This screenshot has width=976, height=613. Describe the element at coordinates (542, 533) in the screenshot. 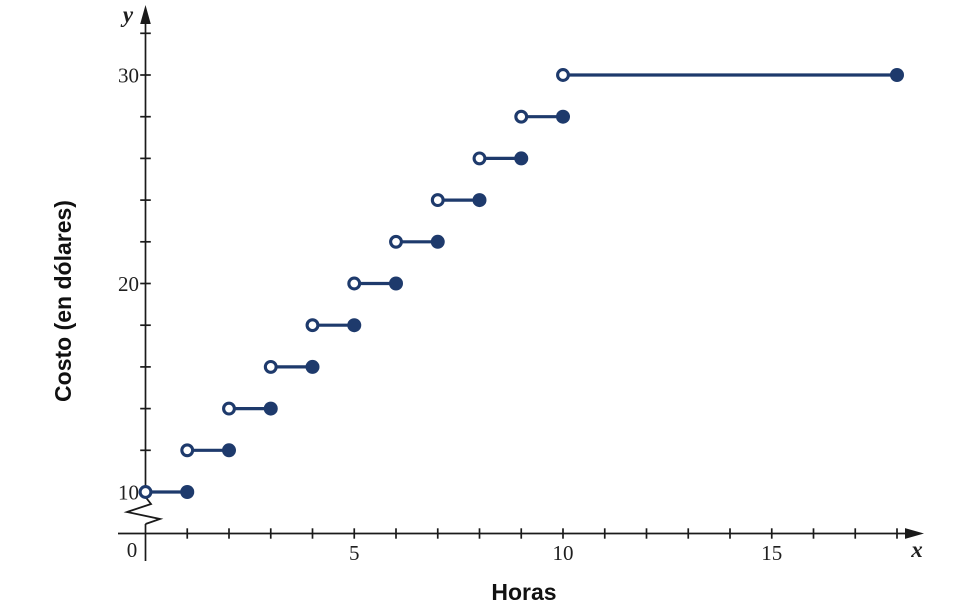

I see `x-tick-group` at that location.